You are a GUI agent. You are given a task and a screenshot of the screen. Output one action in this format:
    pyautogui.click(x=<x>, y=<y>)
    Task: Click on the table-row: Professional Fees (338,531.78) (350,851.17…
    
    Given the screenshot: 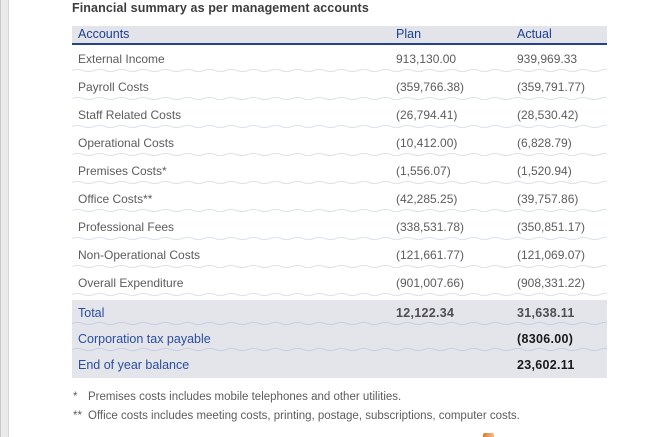 What is the action you would take?
    pyautogui.click(x=339, y=227)
    